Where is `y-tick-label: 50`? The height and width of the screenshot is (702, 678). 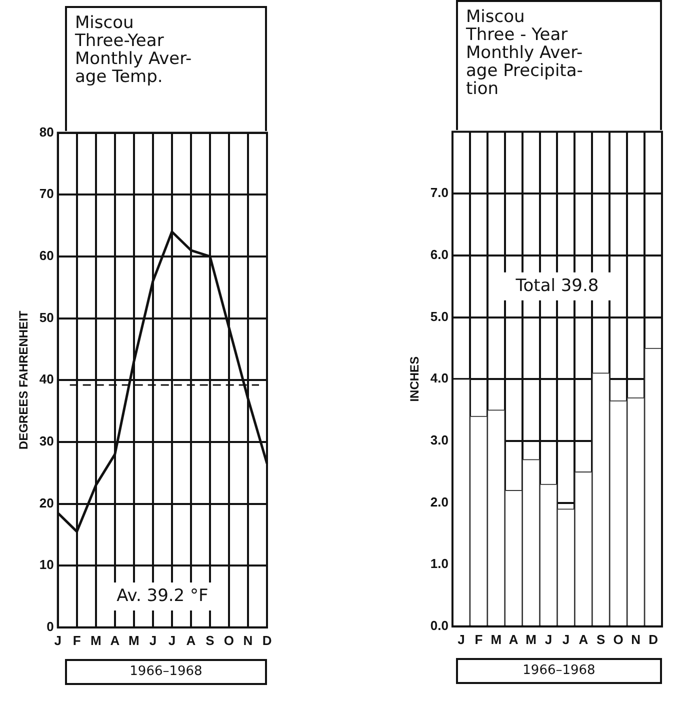
y-tick-label: 50 is located at coordinates (46, 317).